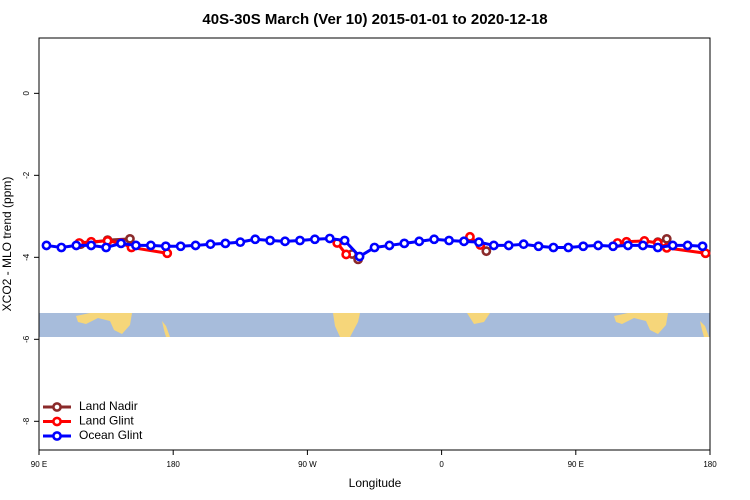 The width and height of the screenshot is (750, 500). What do you see at coordinates (307, 464) in the screenshot?
I see `x-tick-label: 90 W` at bounding box center [307, 464].